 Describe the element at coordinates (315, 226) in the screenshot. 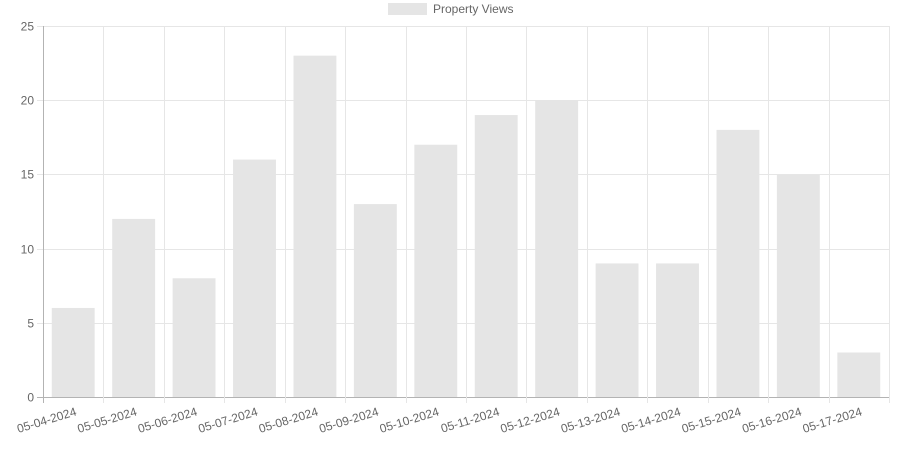

I see `bar-05-08-2024` at that location.